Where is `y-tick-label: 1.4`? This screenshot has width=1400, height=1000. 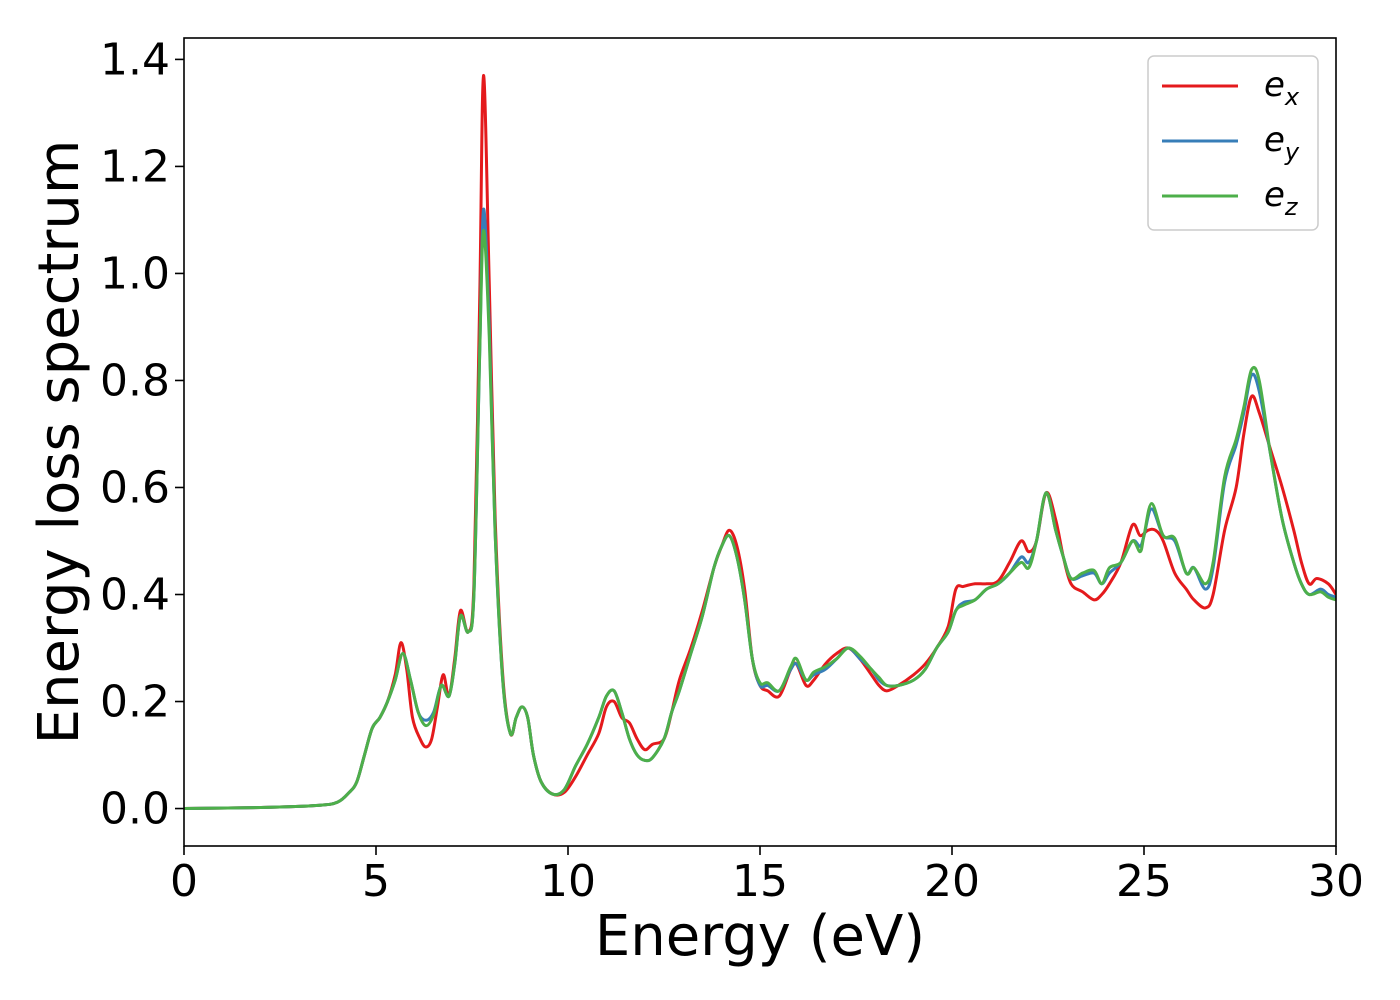
y-tick-label: 1.4 is located at coordinates (135, 59).